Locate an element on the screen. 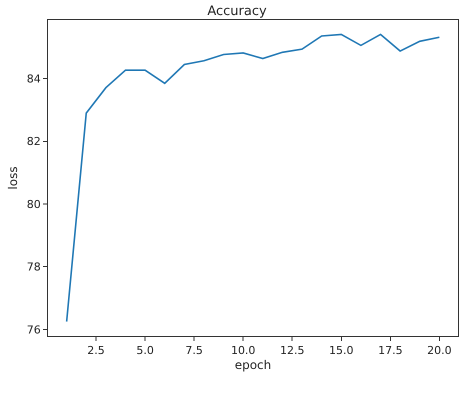 Image resolution: width=474 pixels, height=396 pixels. x-tick-label: 10.0 is located at coordinates (243, 351).